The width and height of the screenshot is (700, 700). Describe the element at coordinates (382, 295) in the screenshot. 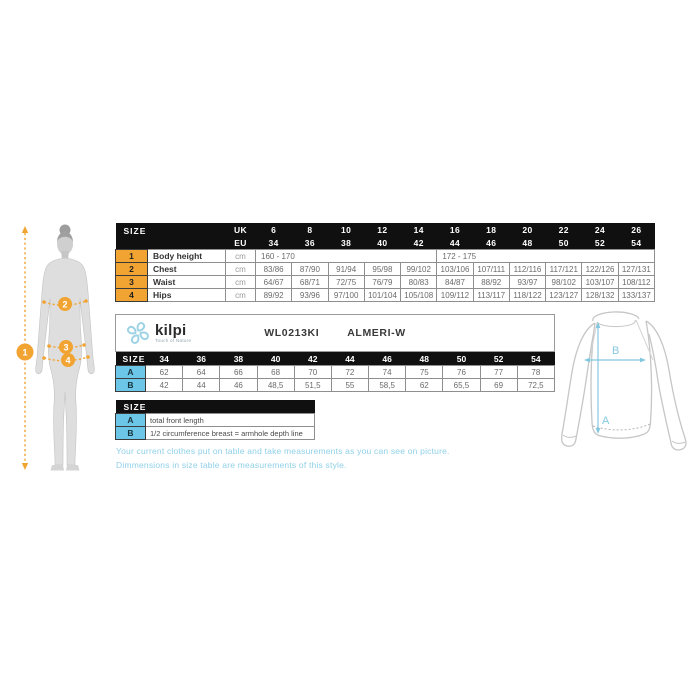

I see `value-cell: 101/104` at that location.